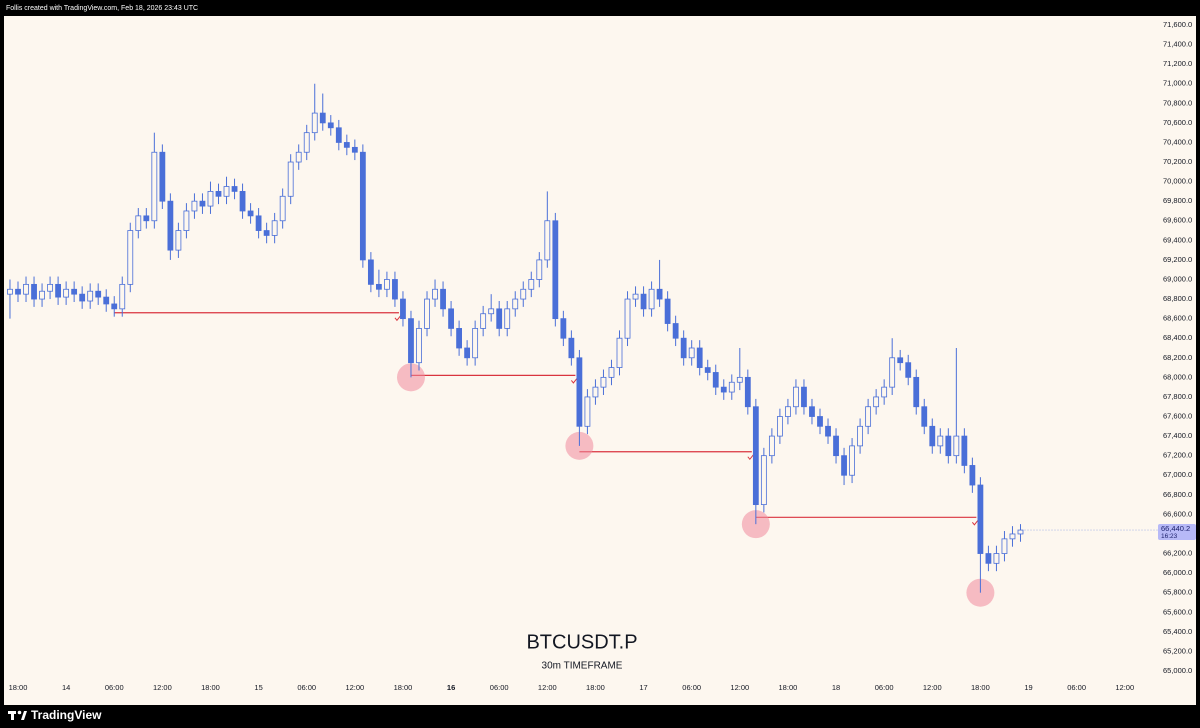  What do you see at coordinates (1177, 611) in the screenshot?
I see `y-tick-label: 65,600.0` at bounding box center [1177, 611].